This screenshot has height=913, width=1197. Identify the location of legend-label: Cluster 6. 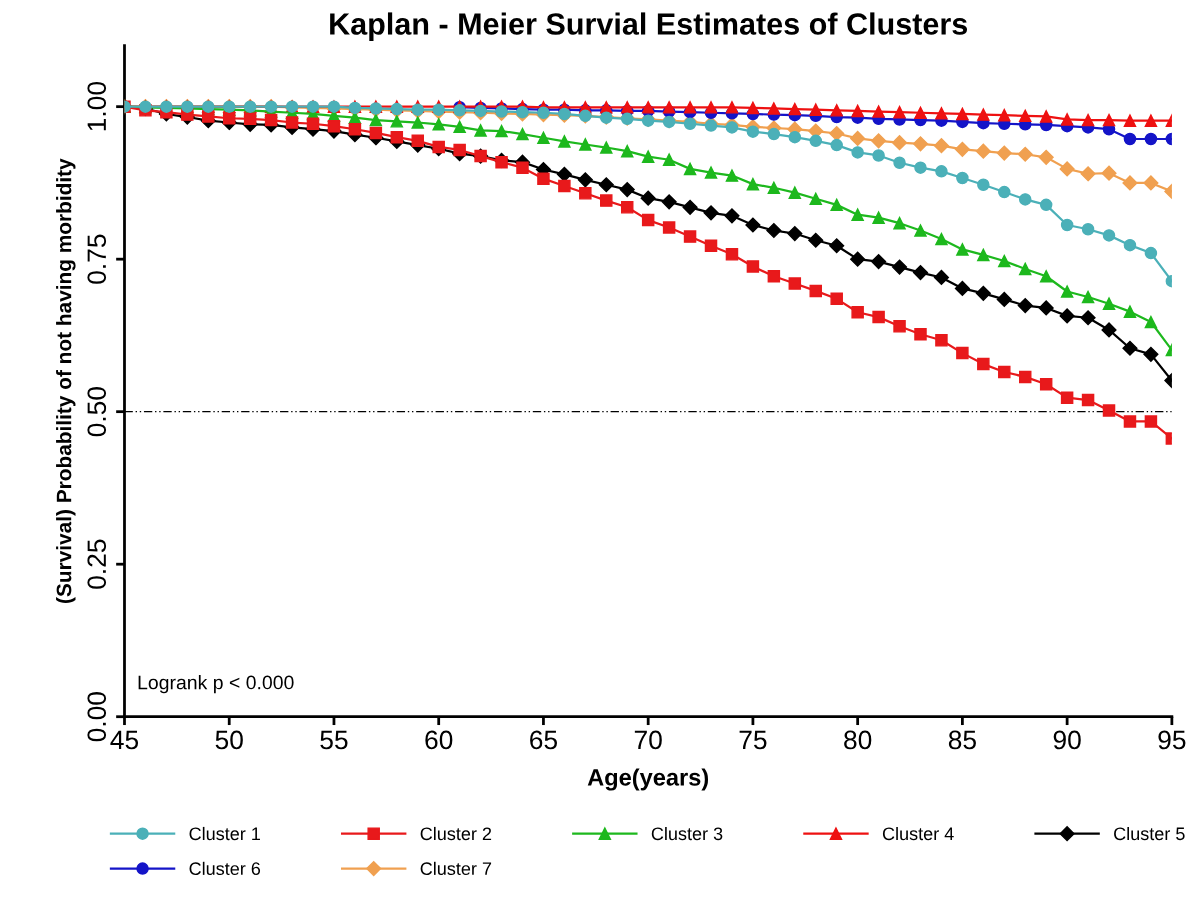
(225, 868).